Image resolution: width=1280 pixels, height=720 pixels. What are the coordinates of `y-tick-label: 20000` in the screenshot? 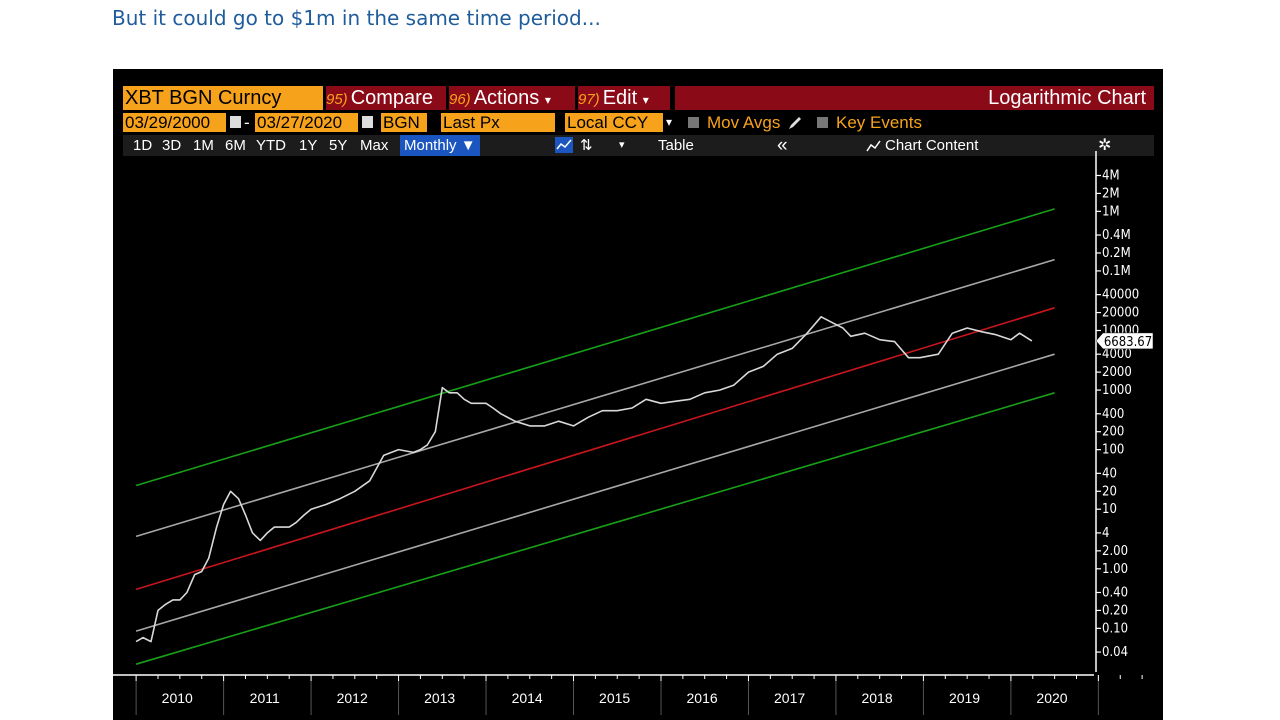 It's located at (1120, 313).